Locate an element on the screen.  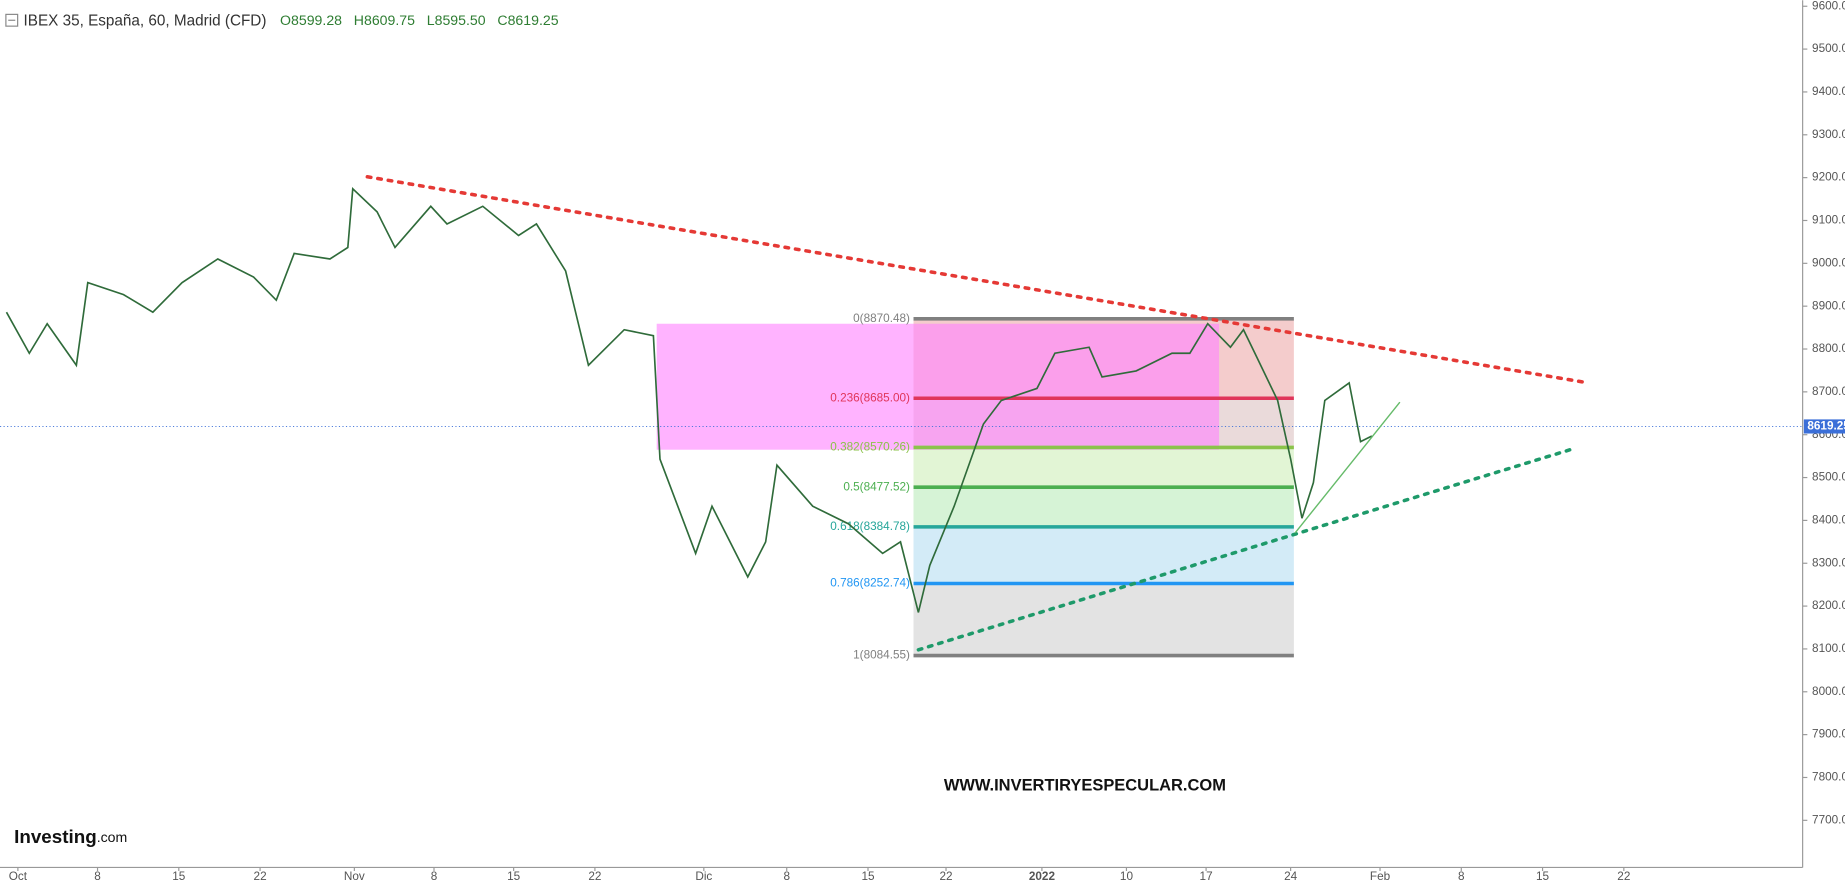
x-tick-label: Oct is located at coordinates (18, 876).